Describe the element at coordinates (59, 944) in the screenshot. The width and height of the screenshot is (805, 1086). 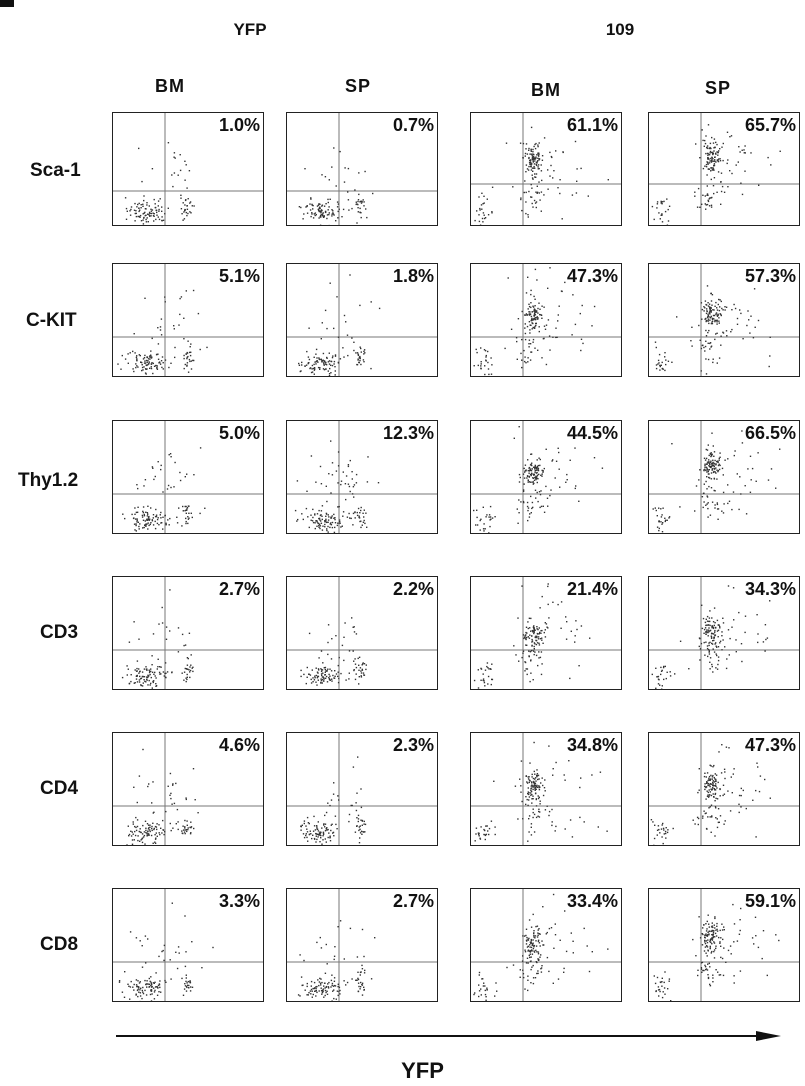
I see `row-label-cd8: CD8` at that location.